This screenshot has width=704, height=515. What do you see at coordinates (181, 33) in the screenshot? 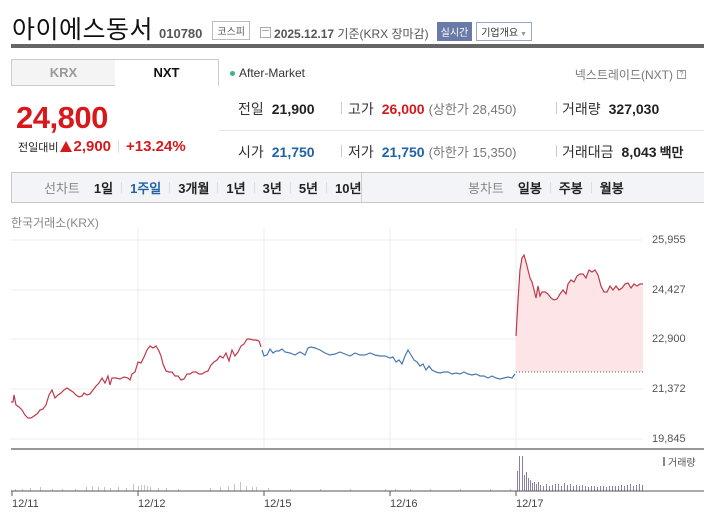
I see `stock-code: 010780` at bounding box center [181, 33].